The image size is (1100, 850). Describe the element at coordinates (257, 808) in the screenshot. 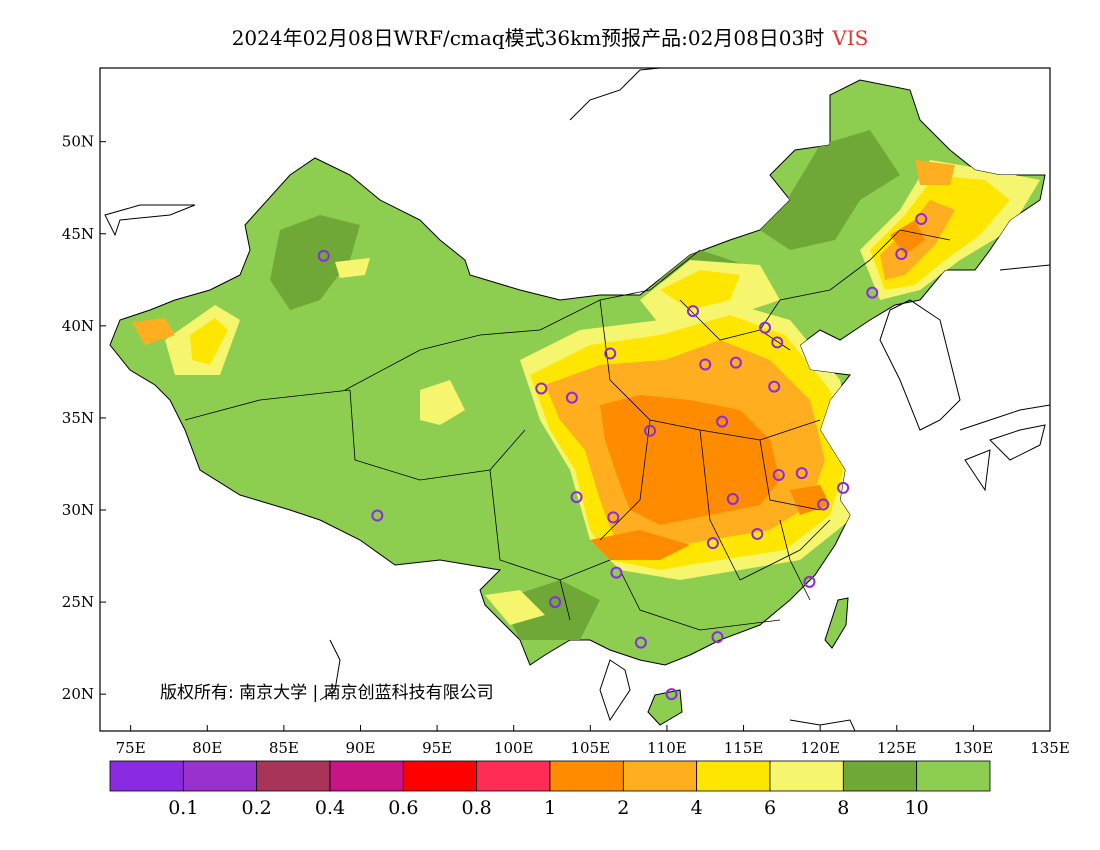

I see `legend-label: 0.2` at that location.